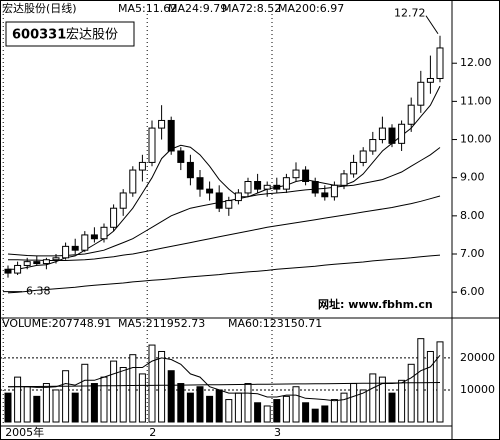 The width and height of the screenshot is (500, 440). I want to click on y-tick-label: 6.00, so click(472, 291).